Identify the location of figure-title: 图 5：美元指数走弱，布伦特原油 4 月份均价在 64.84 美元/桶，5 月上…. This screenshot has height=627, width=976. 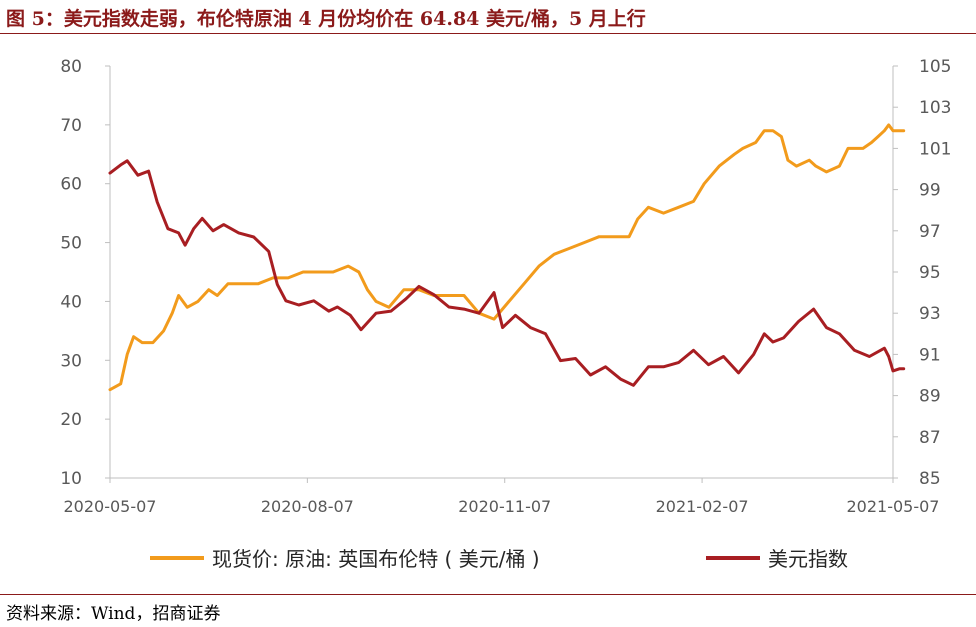
(326, 19).